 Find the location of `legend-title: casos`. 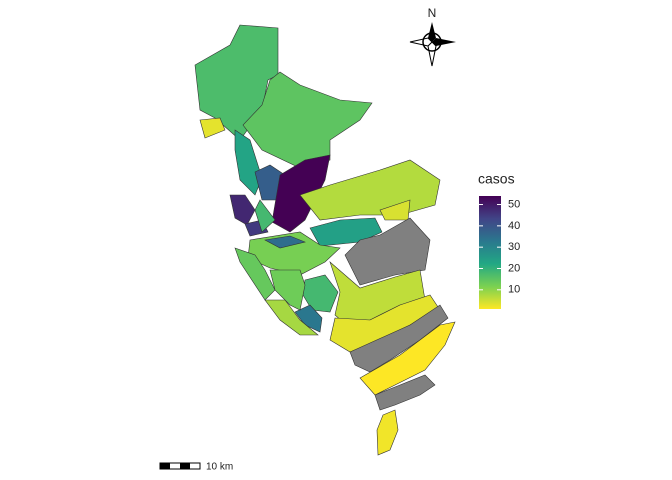

legend-title: casos is located at coordinates (496, 179).